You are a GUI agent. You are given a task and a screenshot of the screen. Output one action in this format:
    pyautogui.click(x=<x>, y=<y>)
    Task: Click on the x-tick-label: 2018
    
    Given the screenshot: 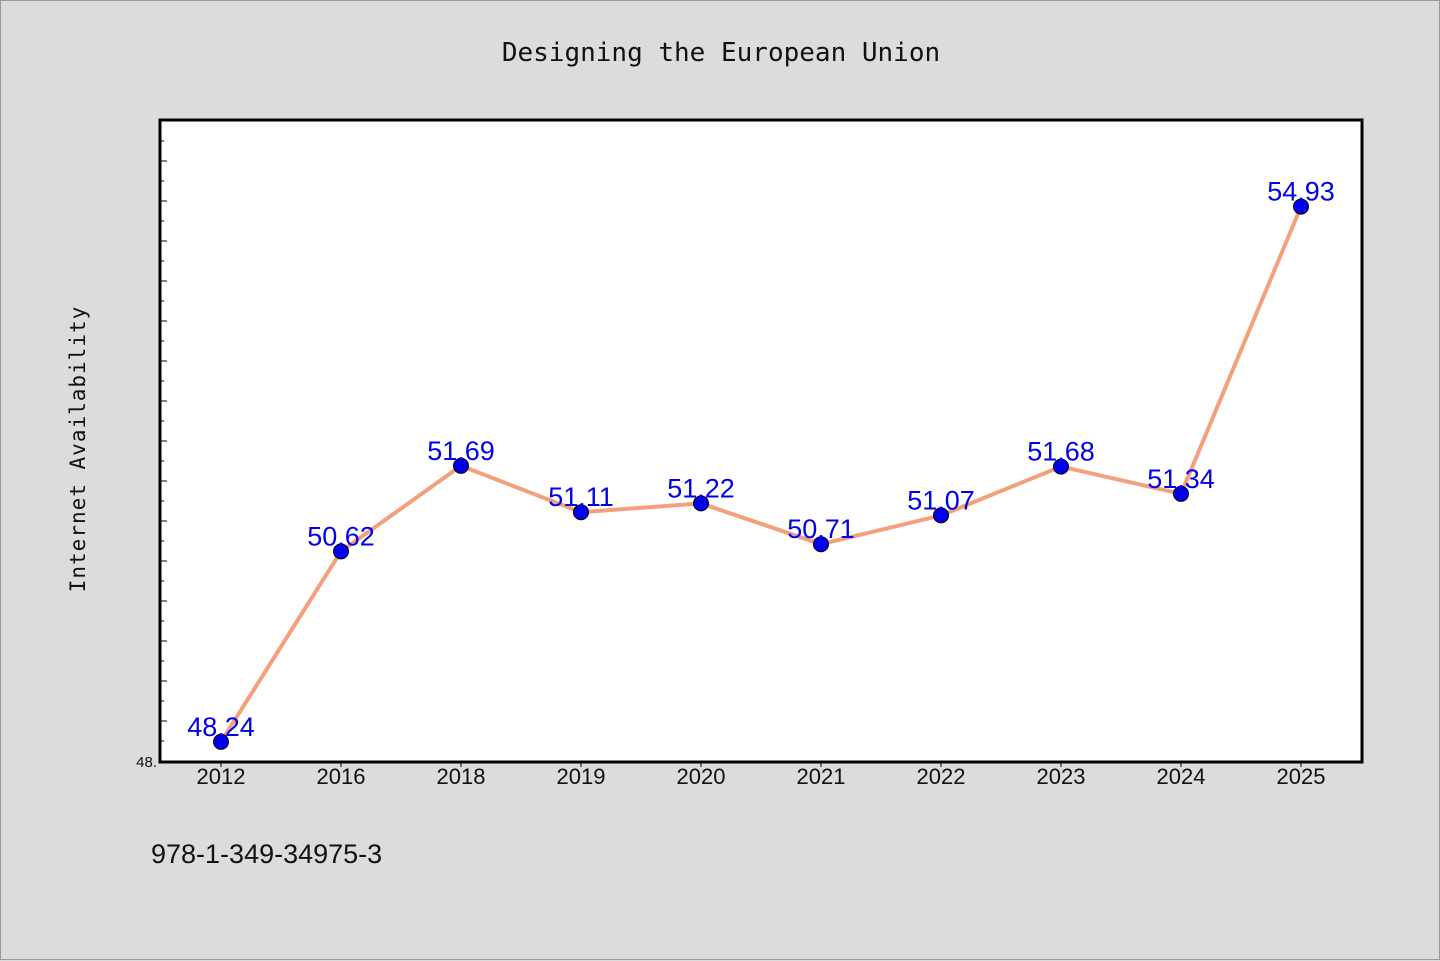 What is the action you would take?
    pyautogui.click(x=461, y=776)
    